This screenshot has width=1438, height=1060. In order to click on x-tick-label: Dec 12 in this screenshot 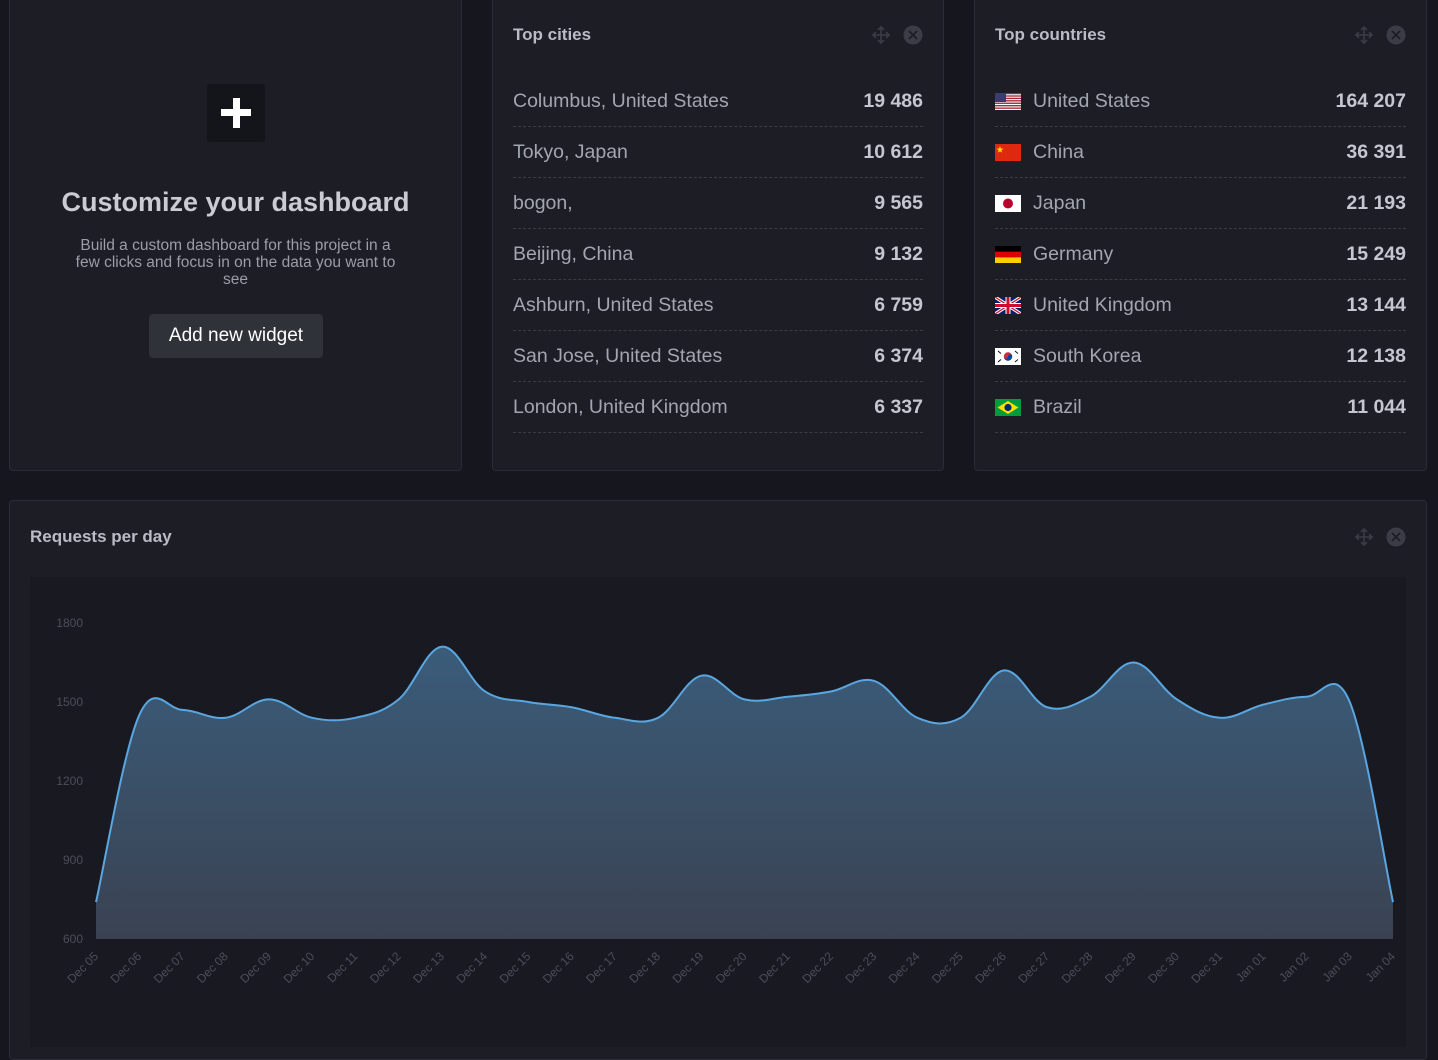, I will do `click(385, 967)`.